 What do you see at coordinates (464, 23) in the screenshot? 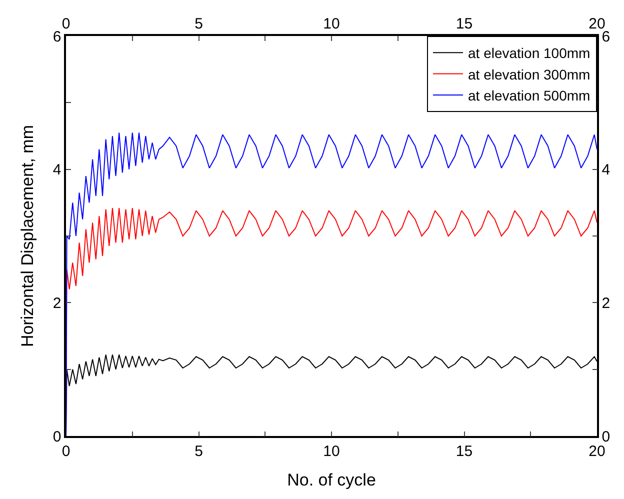
I see `x-tick-label: 15` at bounding box center [464, 23].